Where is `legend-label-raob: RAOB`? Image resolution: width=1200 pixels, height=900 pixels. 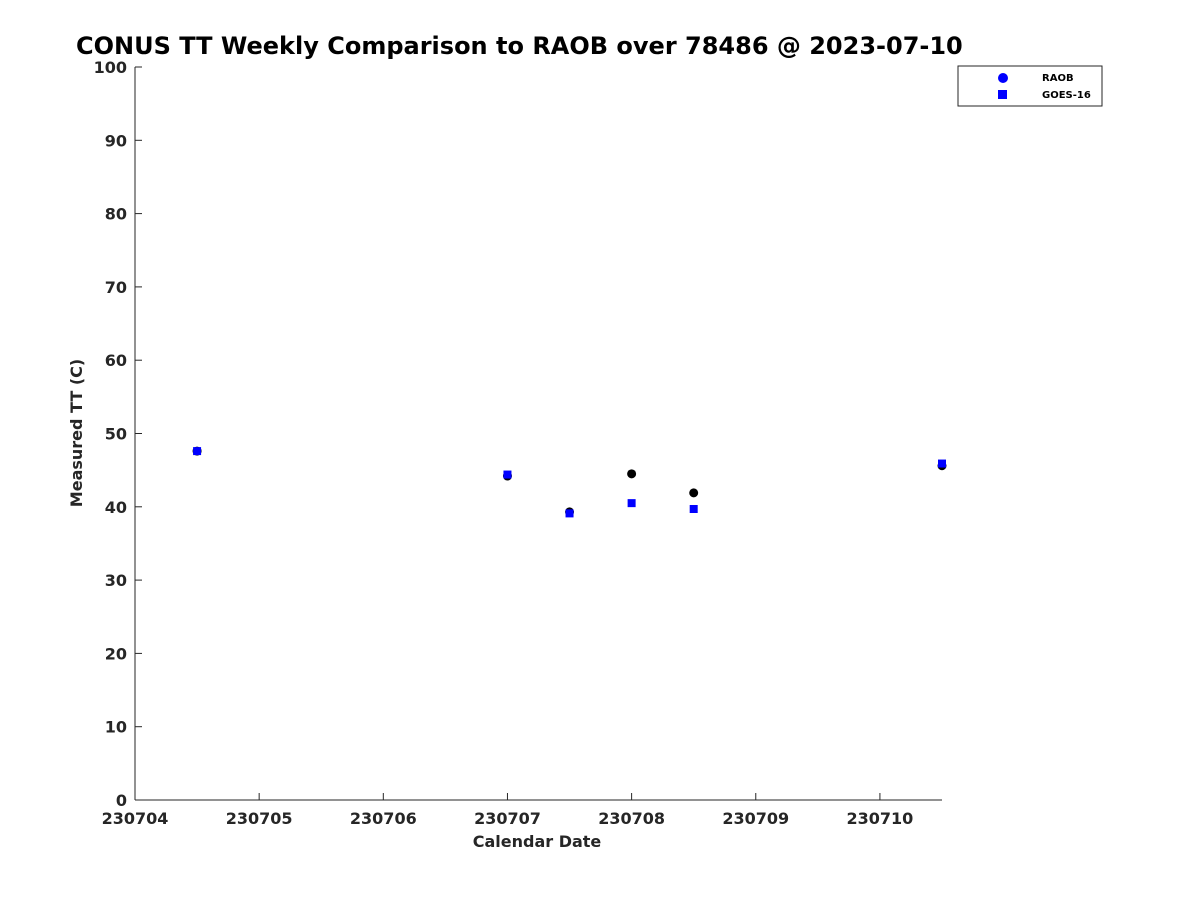
legend-label-raob: RAOB is located at coordinates (1058, 78).